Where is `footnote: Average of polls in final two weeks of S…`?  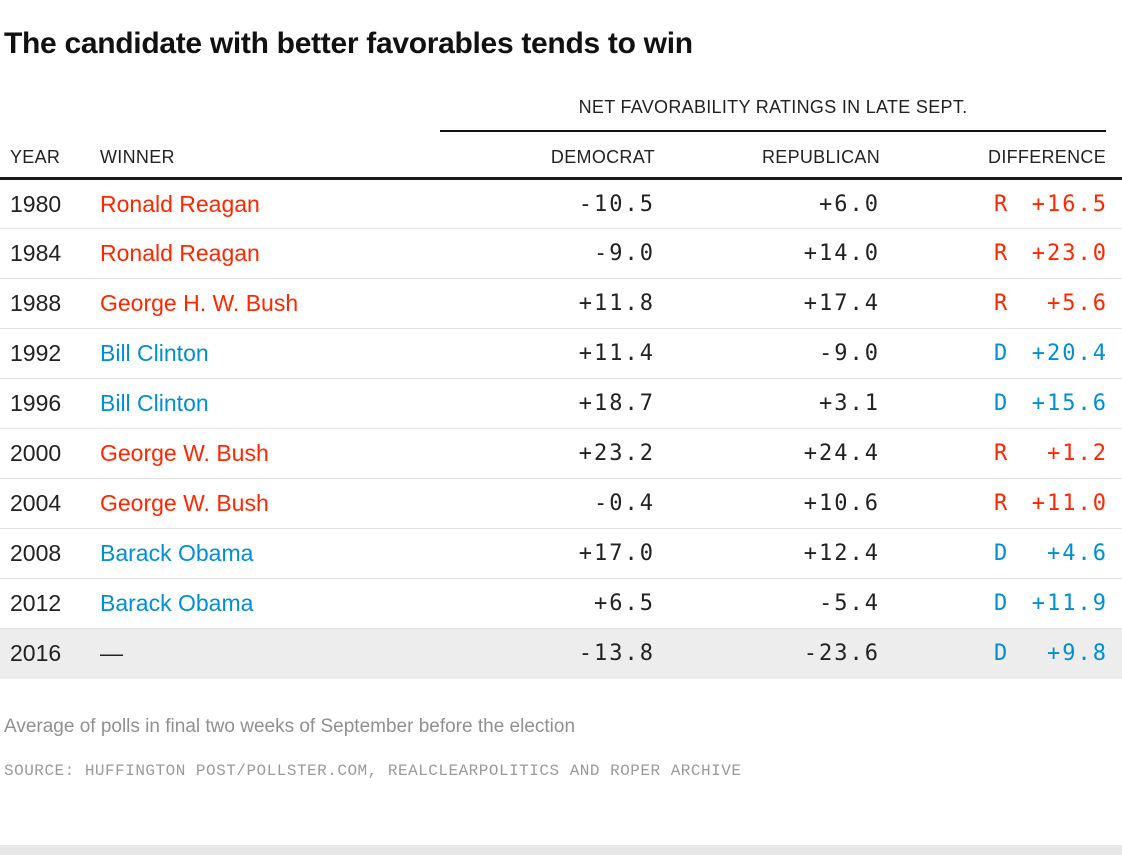
footnote: Average of polls in final two weeks of S… is located at coordinates (290, 726).